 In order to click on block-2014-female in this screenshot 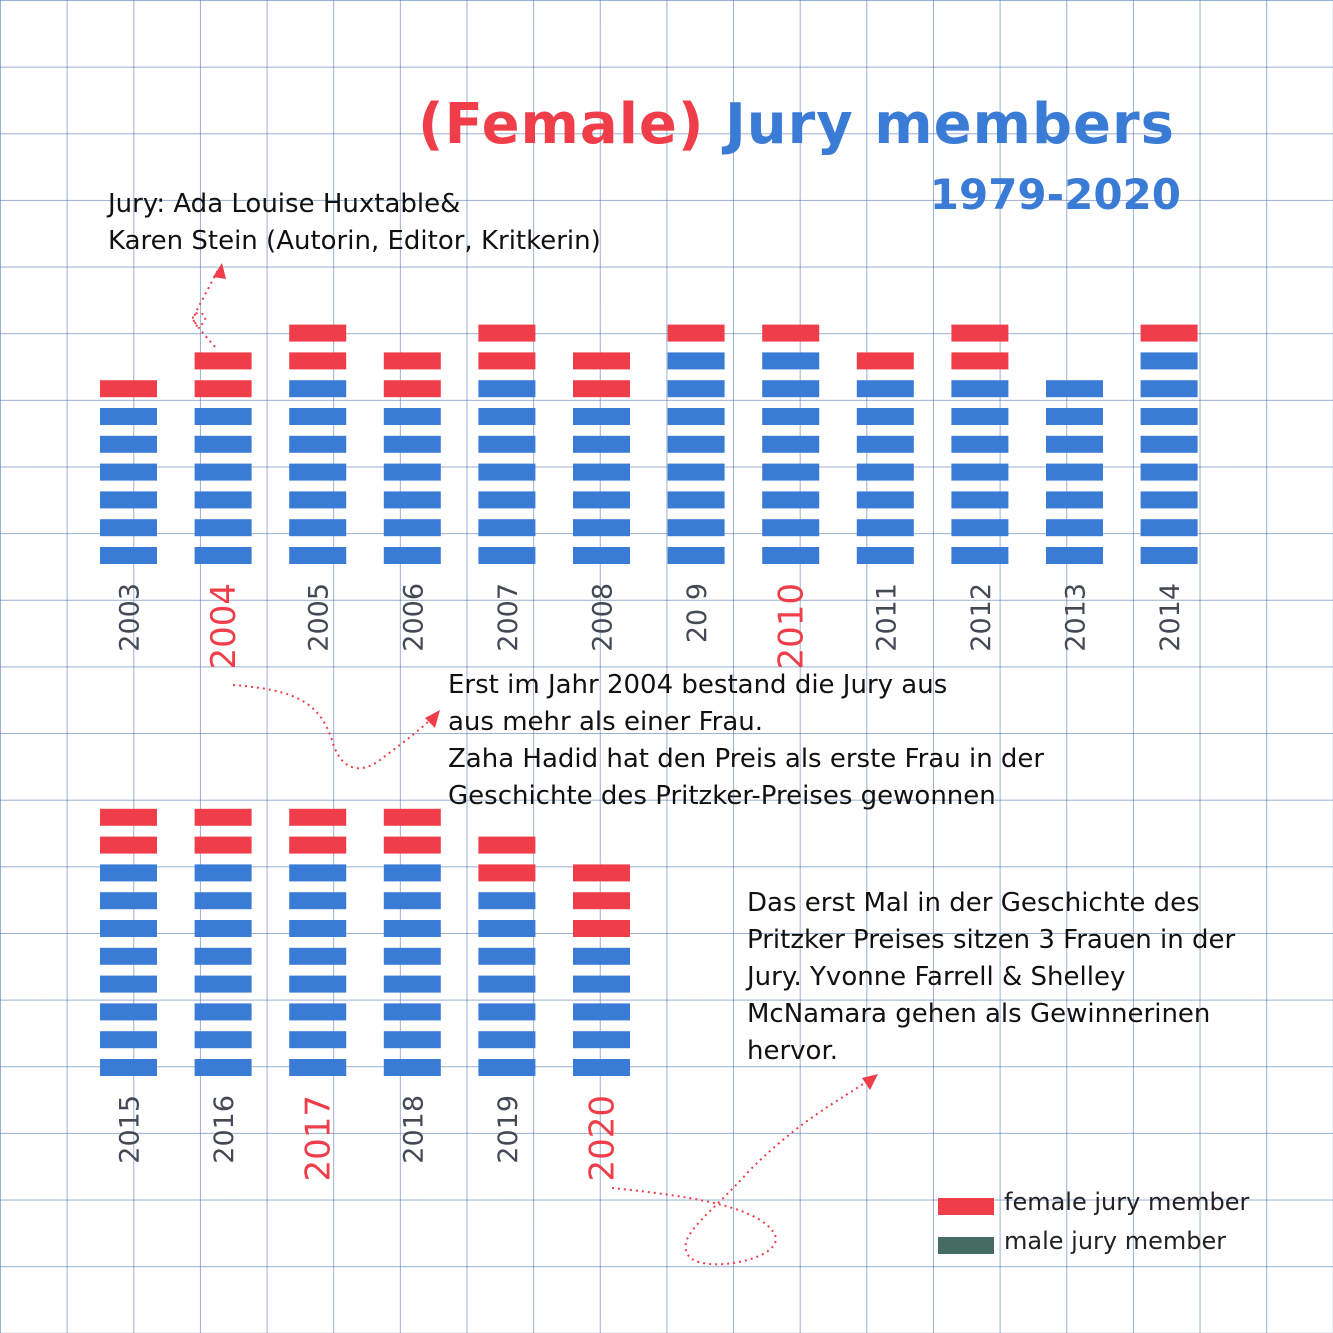, I will do `click(1169, 333)`.